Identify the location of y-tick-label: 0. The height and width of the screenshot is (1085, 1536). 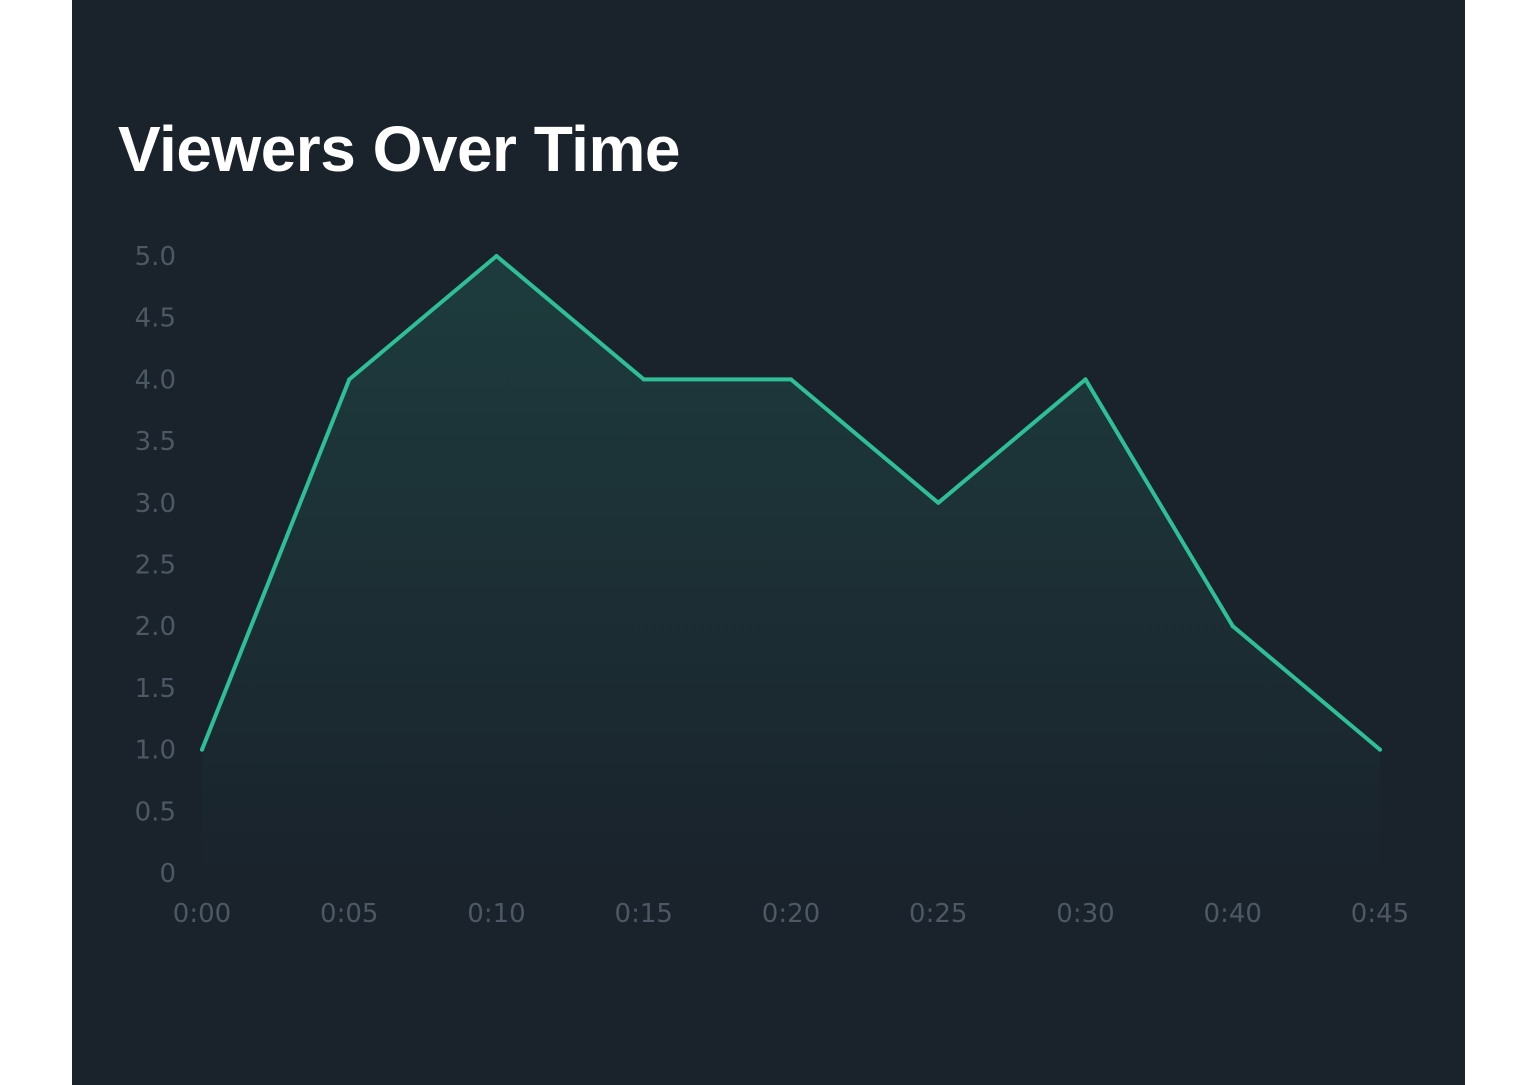
(167, 874).